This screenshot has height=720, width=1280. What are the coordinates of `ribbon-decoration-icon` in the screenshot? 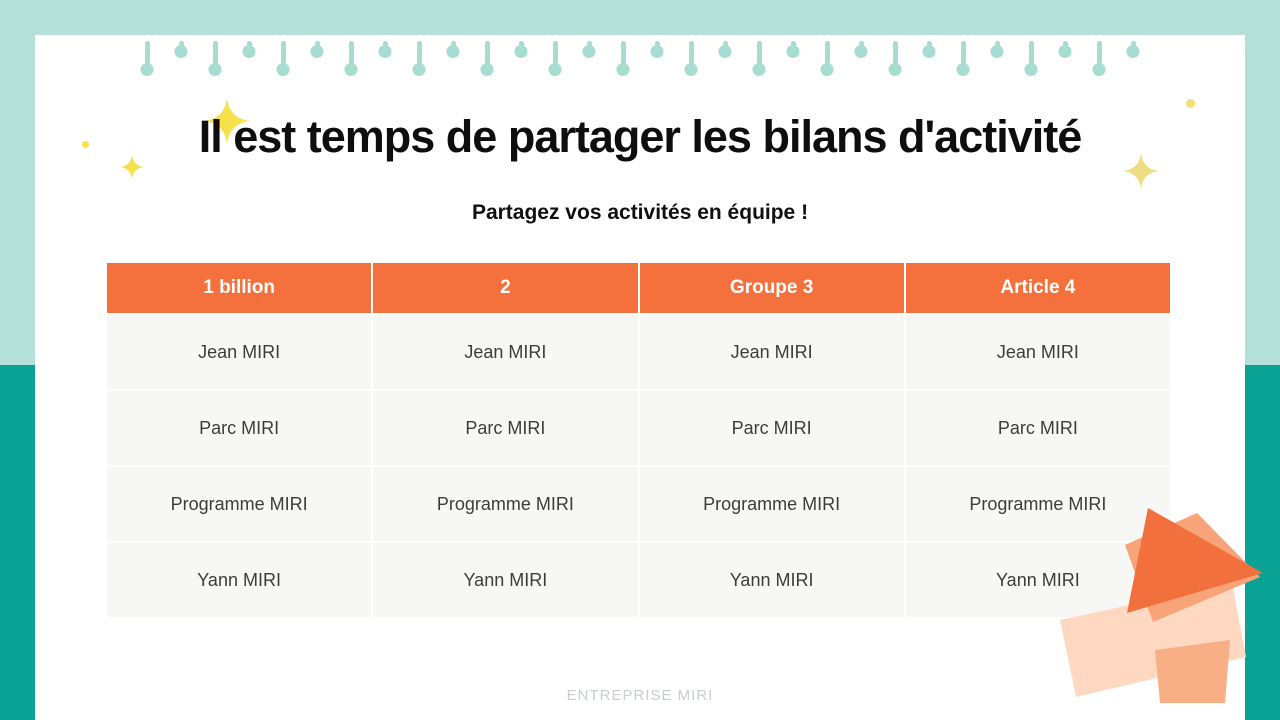 It's located at (1161, 605).